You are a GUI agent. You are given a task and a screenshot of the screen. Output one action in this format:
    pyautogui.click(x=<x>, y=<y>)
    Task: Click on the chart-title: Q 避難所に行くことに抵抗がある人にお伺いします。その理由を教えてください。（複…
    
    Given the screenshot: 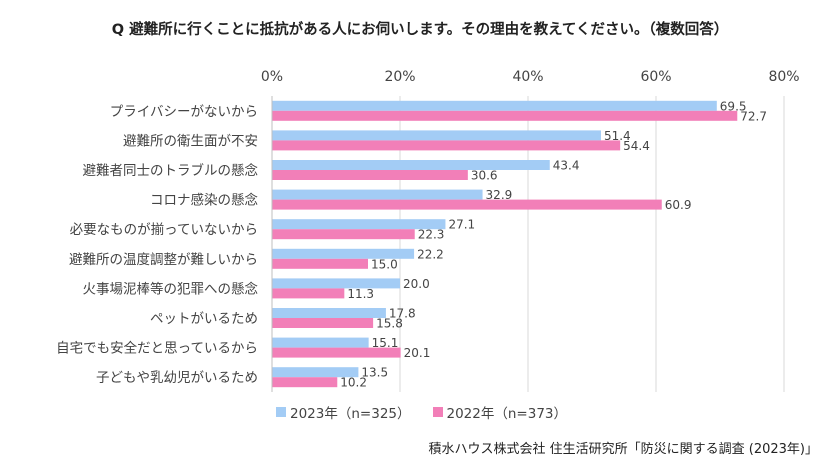 What is the action you would take?
    pyautogui.click(x=420, y=30)
    